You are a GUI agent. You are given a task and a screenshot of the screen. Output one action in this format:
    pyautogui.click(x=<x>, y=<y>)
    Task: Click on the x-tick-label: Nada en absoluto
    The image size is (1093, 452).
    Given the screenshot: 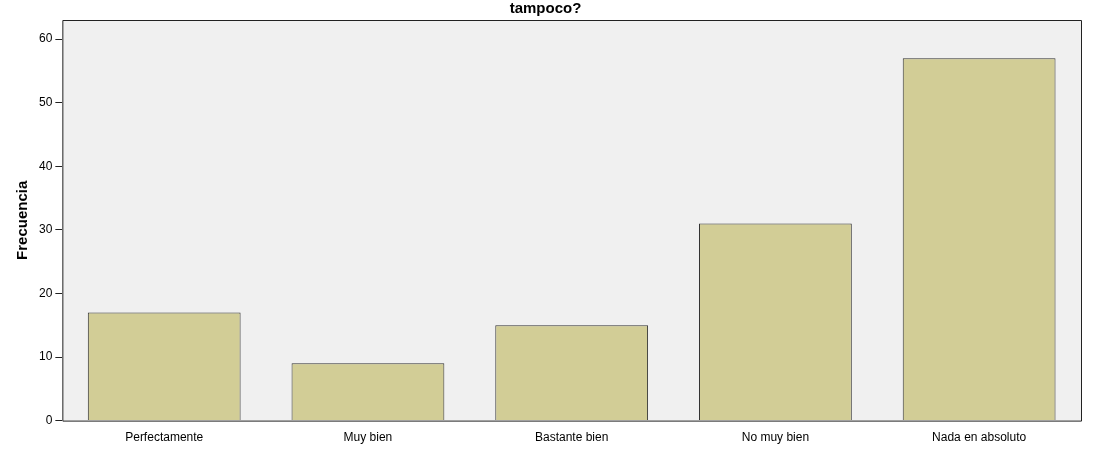 What is the action you would take?
    pyautogui.click(x=979, y=437)
    